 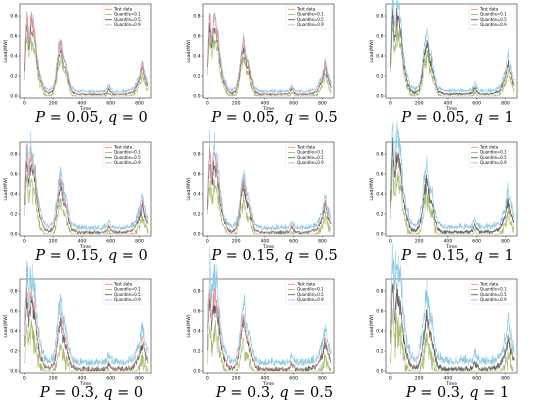 What do you see at coordinates (274, 393) in the screenshot?
I see `subplot-caption: P = 0.3, q = 0.5` at bounding box center [274, 393].